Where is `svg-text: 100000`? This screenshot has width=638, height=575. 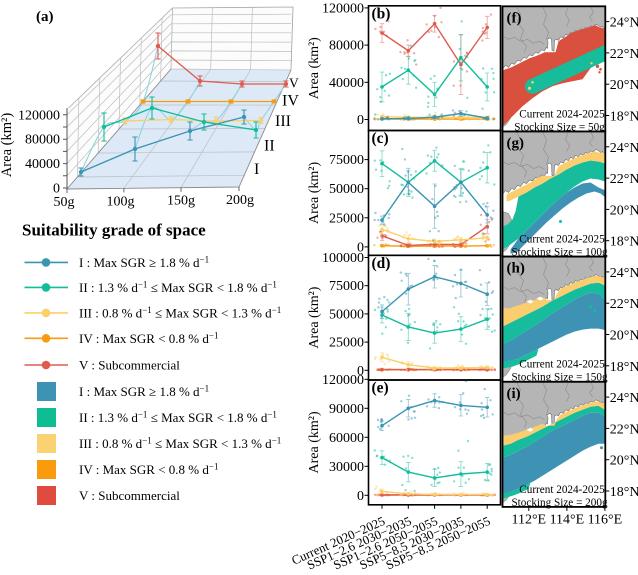
svg-text: 100000 is located at coordinates (343, 258).